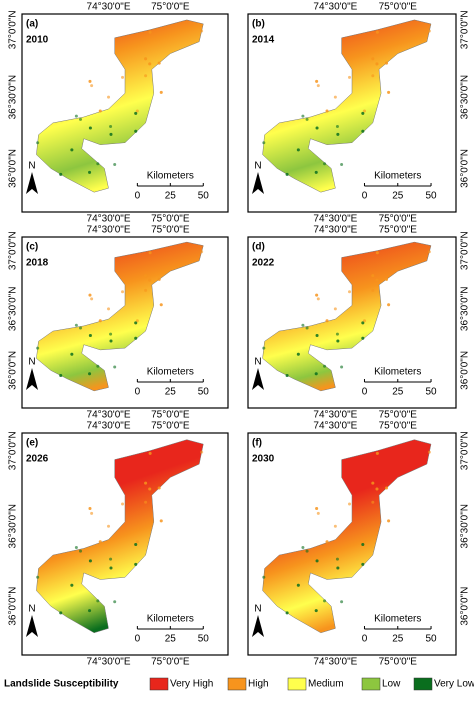 Image resolution: width=474 pixels, height=702 pixels. Describe the element at coordinates (258, 684) in the screenshot. I see `legend-label: High` at that location.